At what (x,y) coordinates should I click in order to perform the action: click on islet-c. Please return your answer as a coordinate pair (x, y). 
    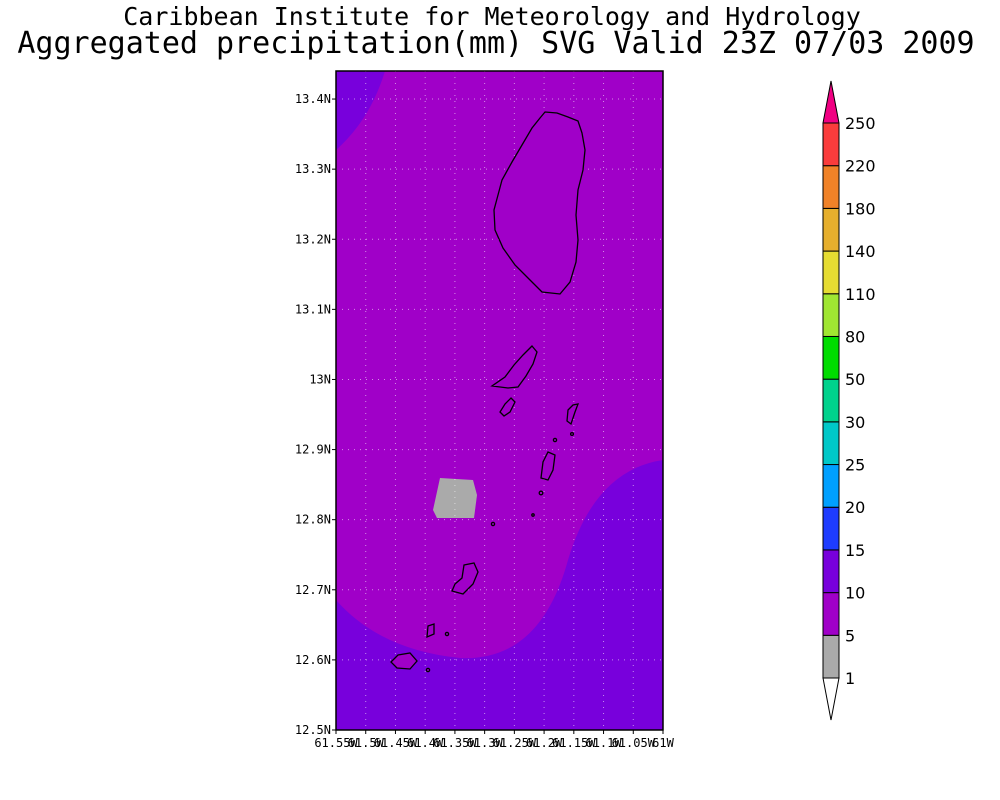
    Looking at the image, I should click on (548, 466).